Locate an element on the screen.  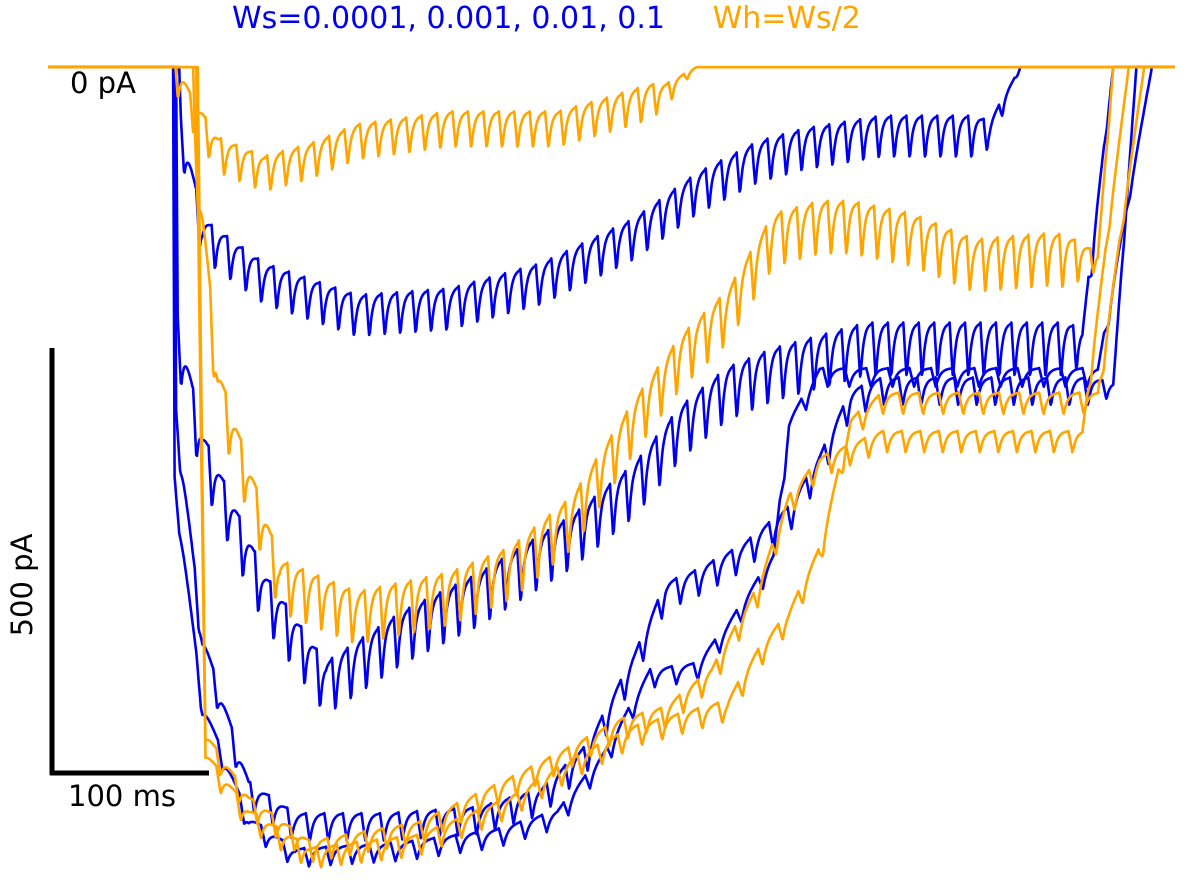
current-scale-label: 500 pA is located at coordinates (22, 585).